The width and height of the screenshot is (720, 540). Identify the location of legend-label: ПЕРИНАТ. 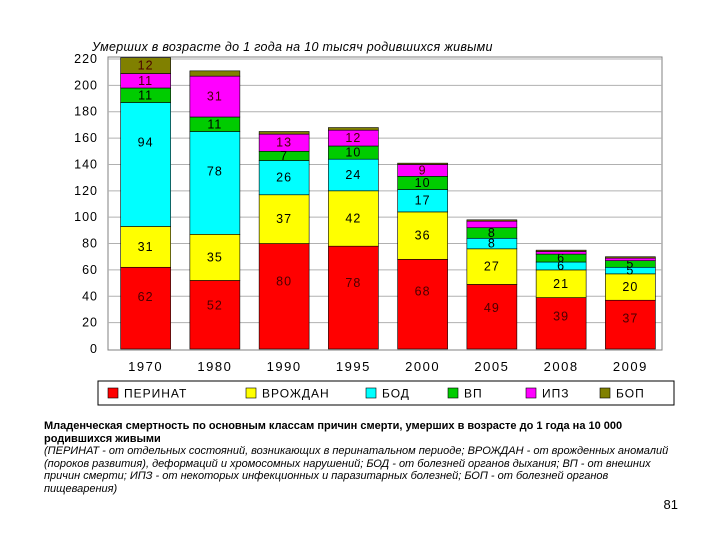
(155, 394).